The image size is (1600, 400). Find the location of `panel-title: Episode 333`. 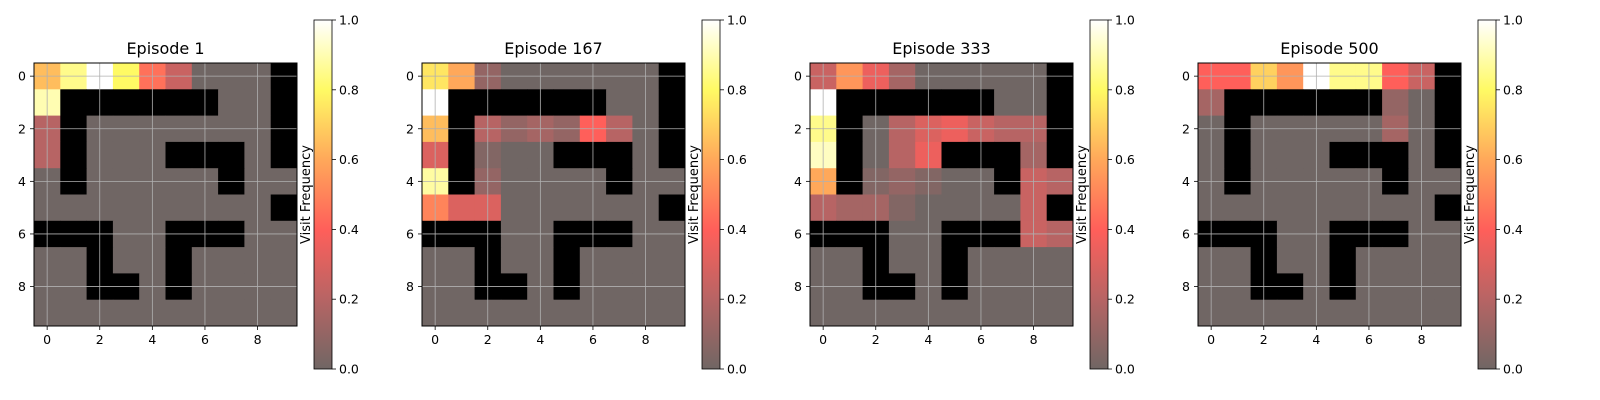

panel-title: Episode 333 is located at coordinates (941, 48).